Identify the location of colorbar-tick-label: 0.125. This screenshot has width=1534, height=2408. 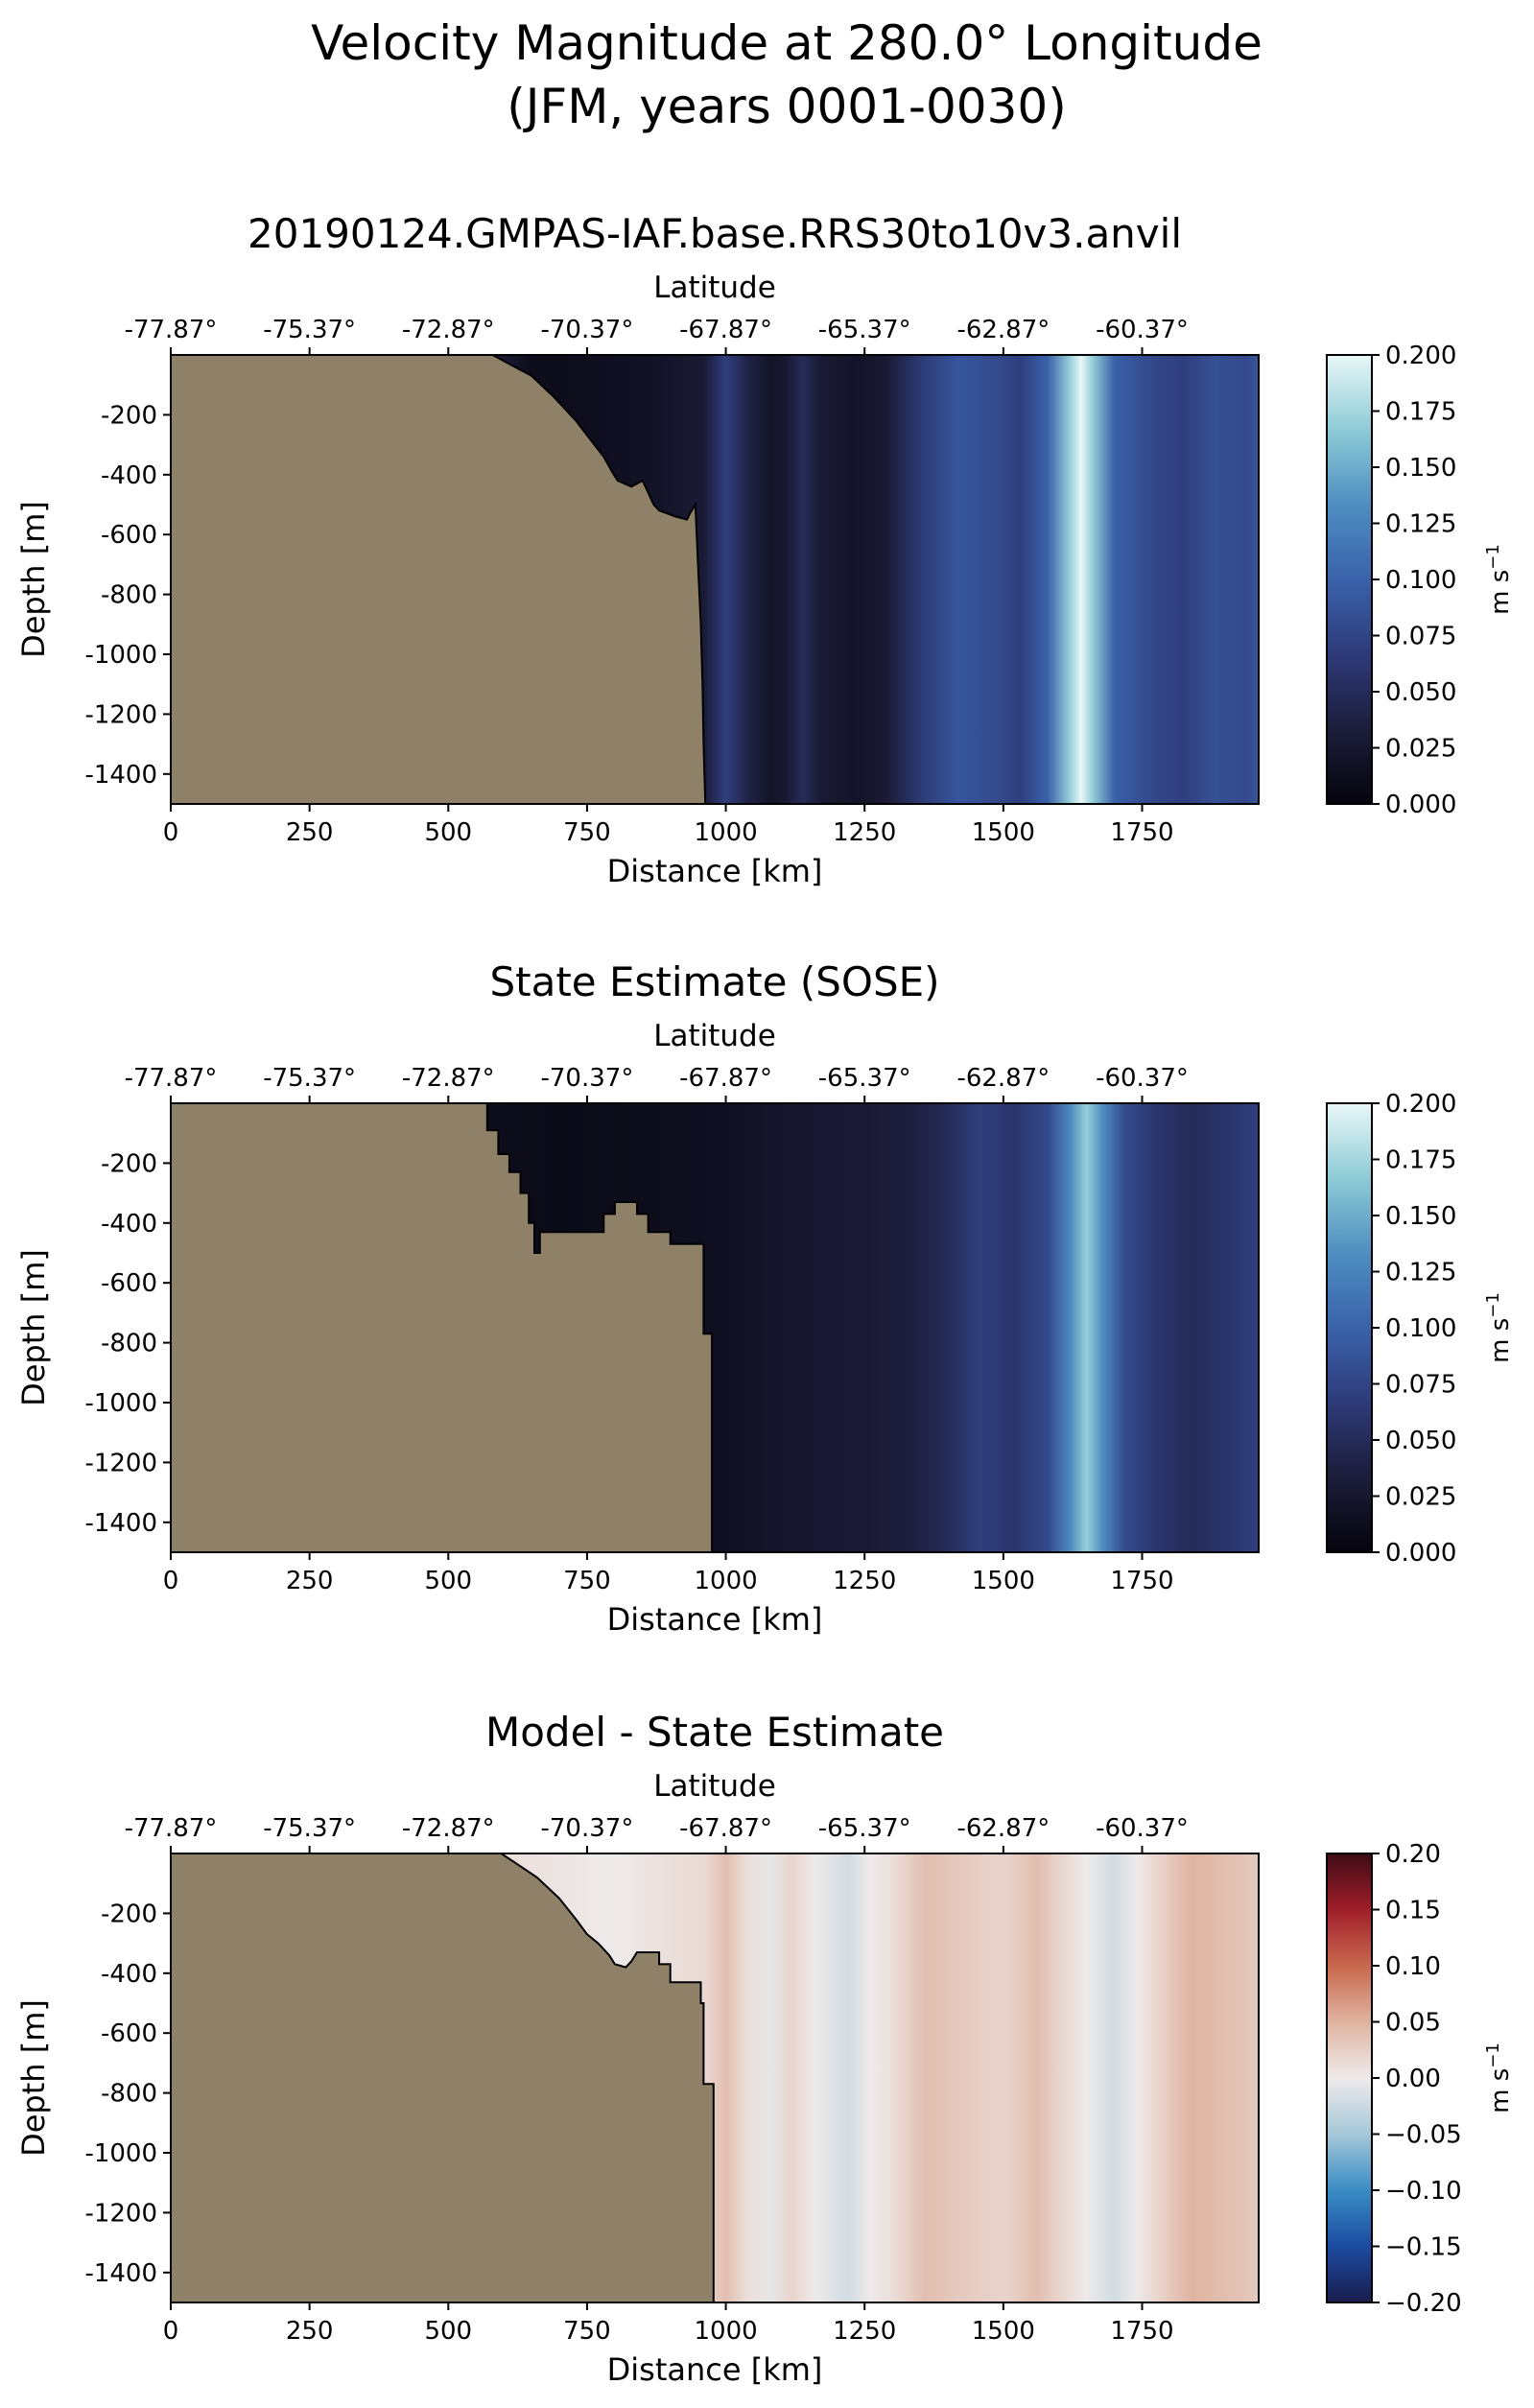
(1421, 1273).